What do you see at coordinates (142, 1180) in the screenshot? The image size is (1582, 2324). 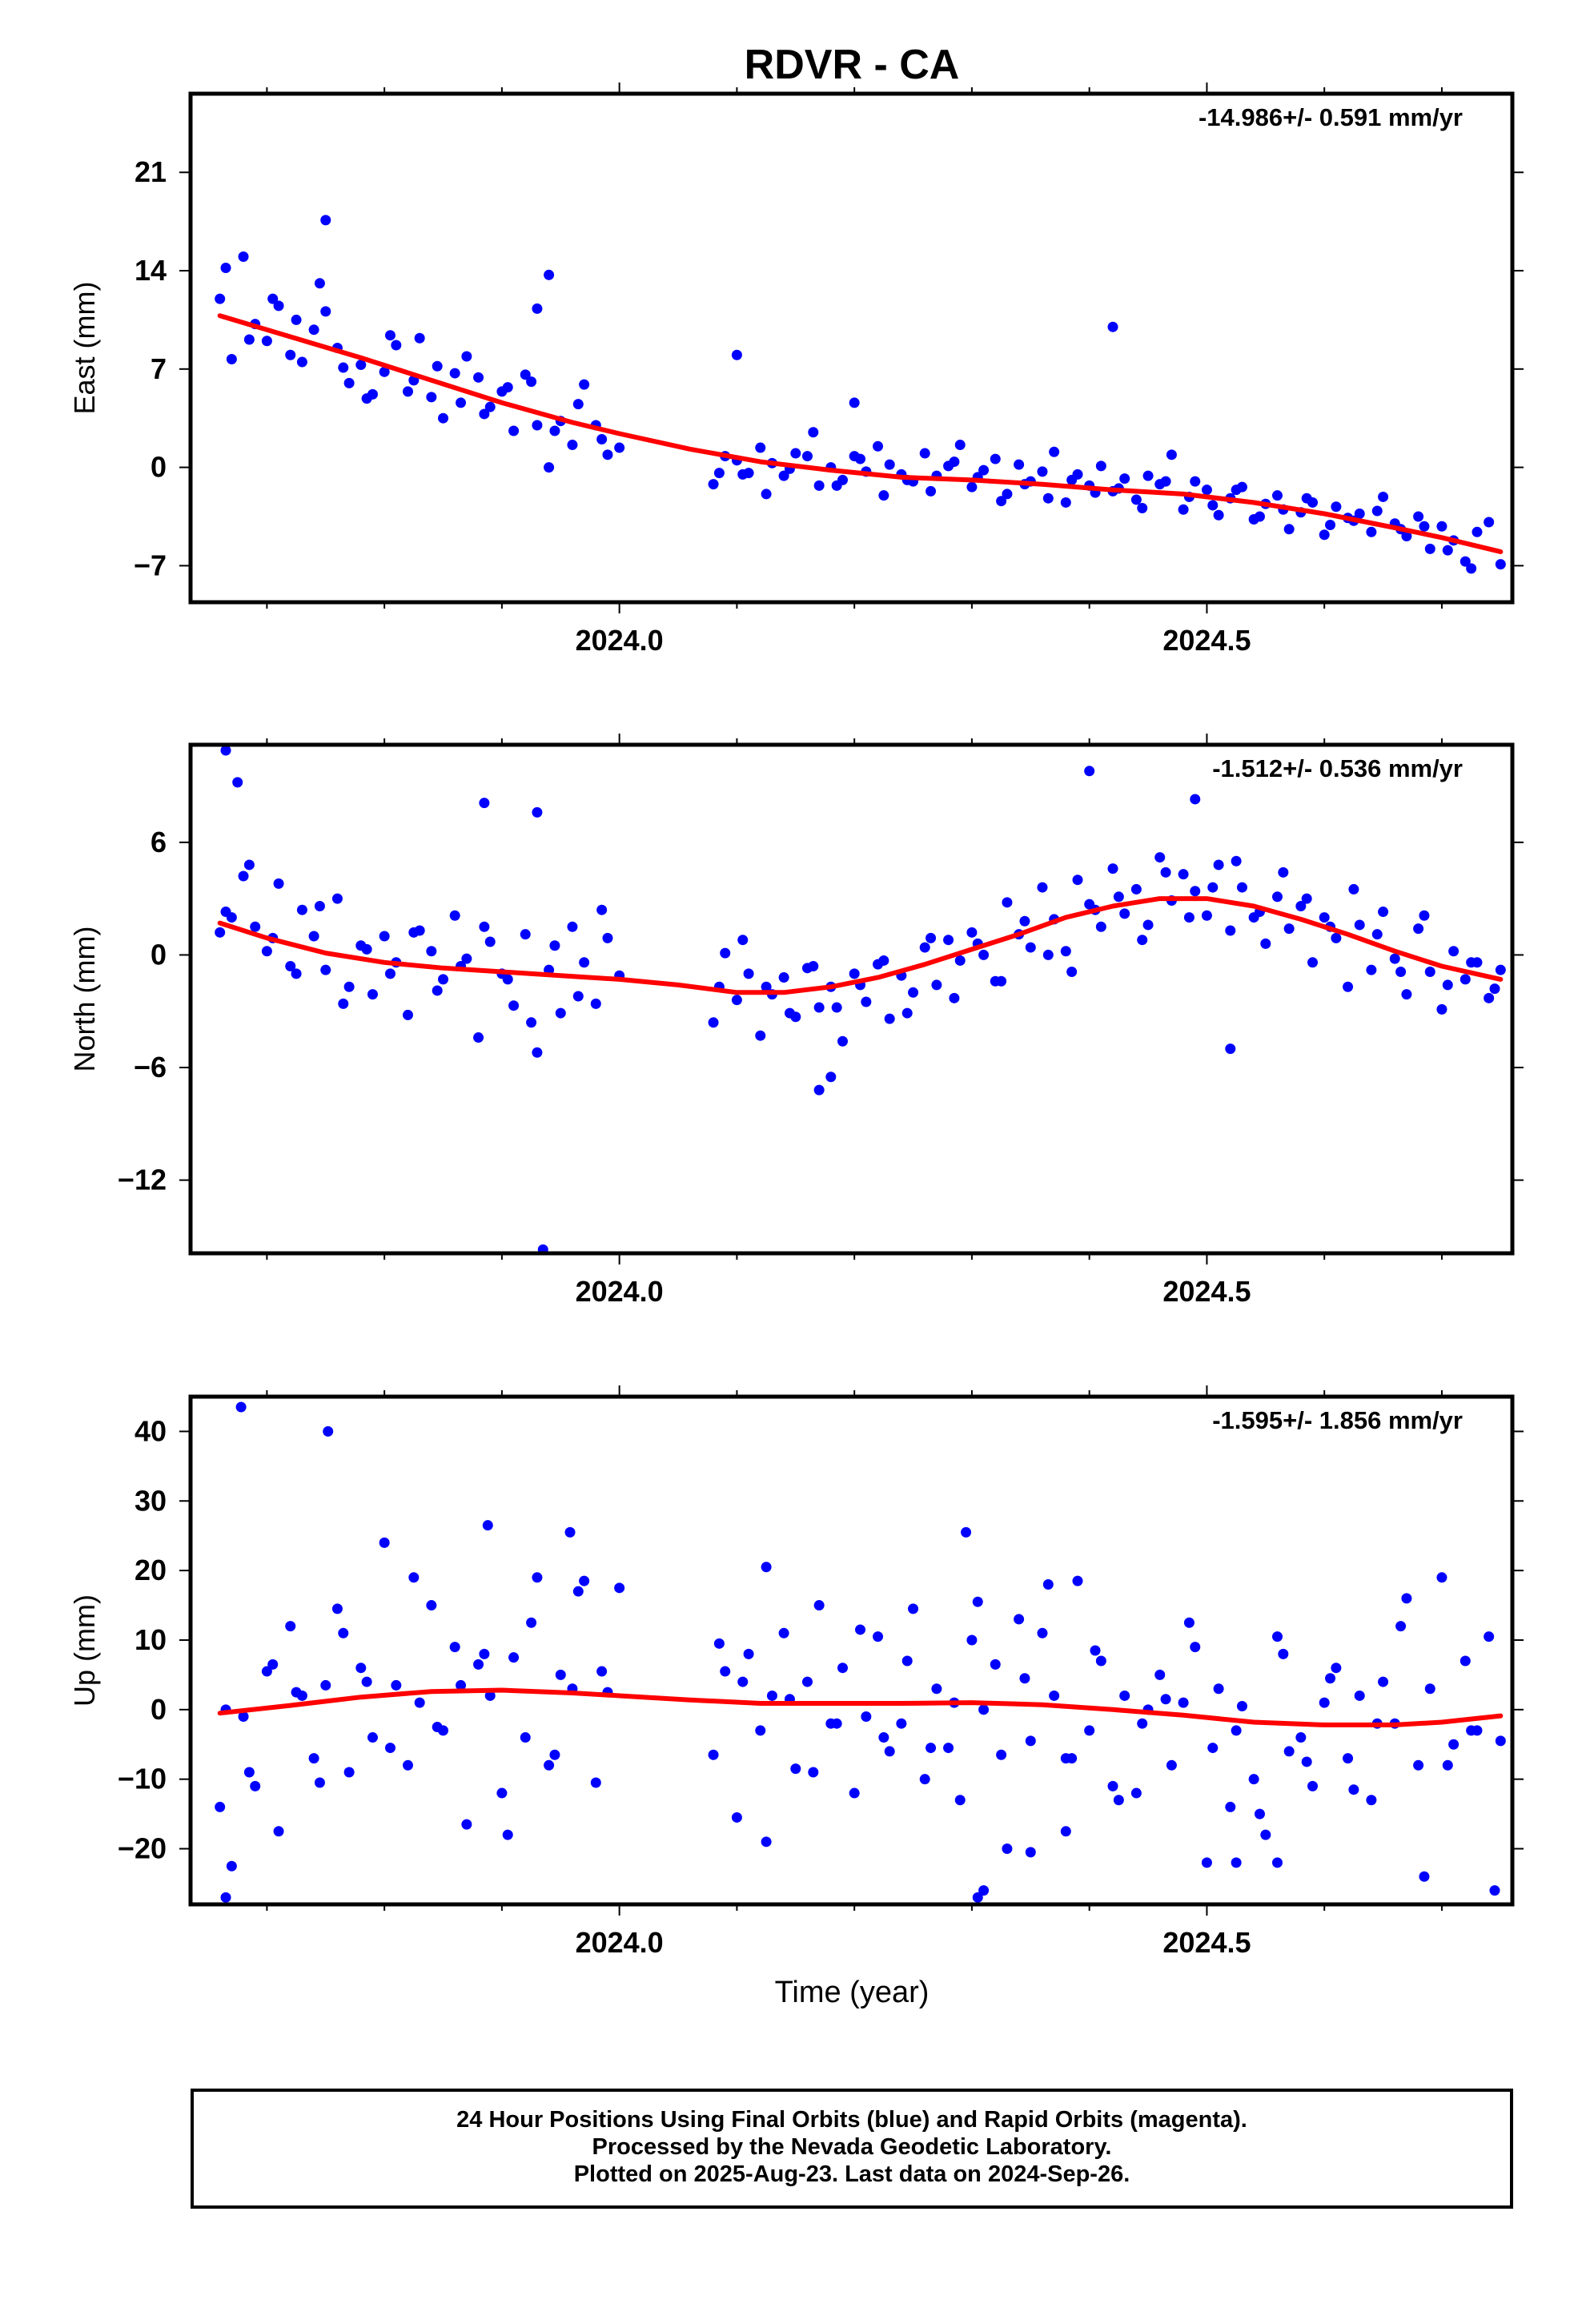 I see `north-y-tick-label: −12` at bounding box center [142, 1180].